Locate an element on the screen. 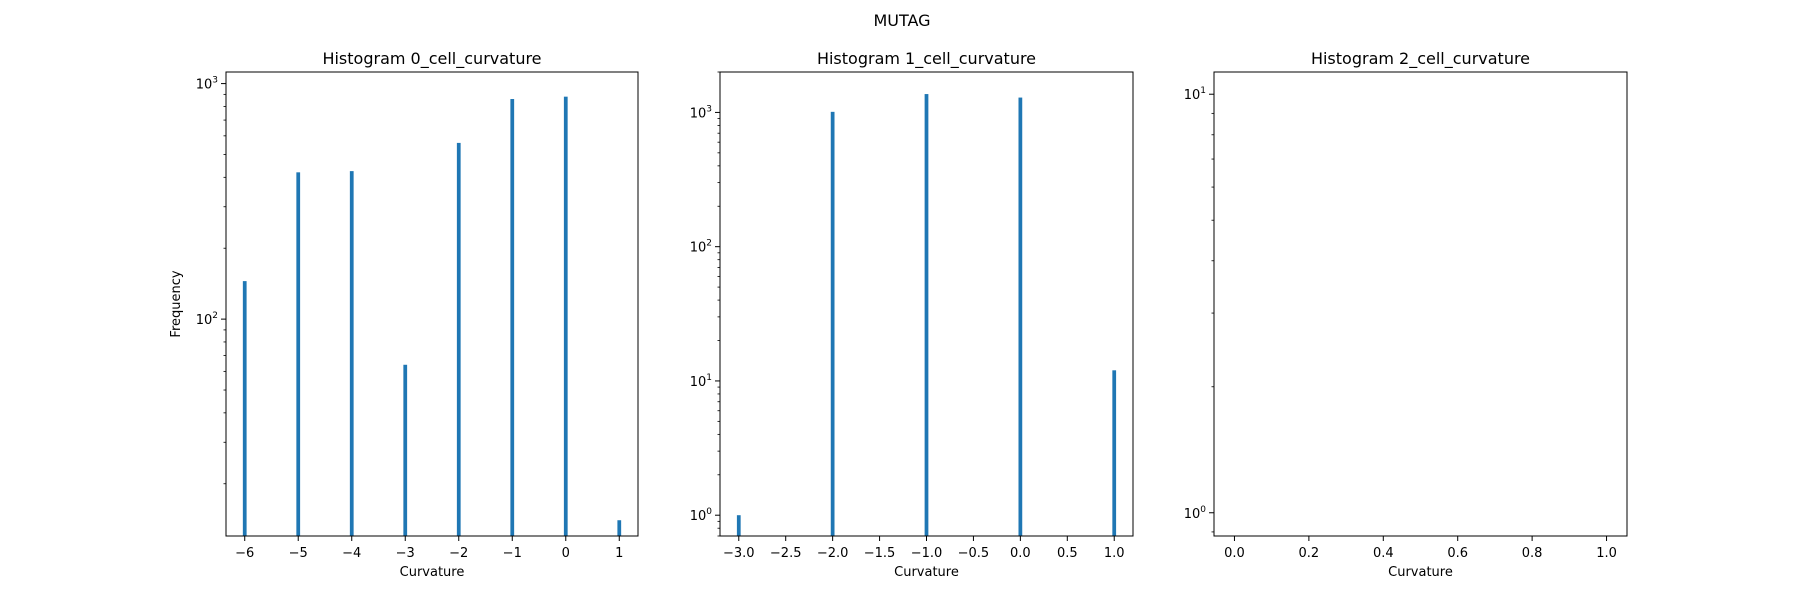 Image resolution: width=1800 pixels, height=600 pixels. x-tick-label-2-0: 0.0 is located at coordinates (1234, 553).